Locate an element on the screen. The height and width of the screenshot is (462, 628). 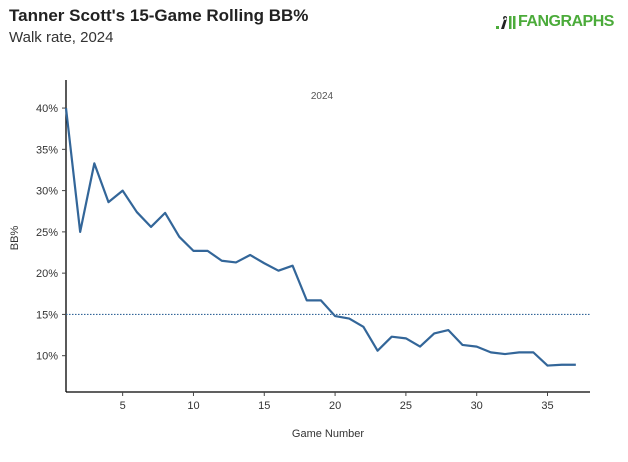
y-tick-label: 15% is located at coordinates (47, 315).